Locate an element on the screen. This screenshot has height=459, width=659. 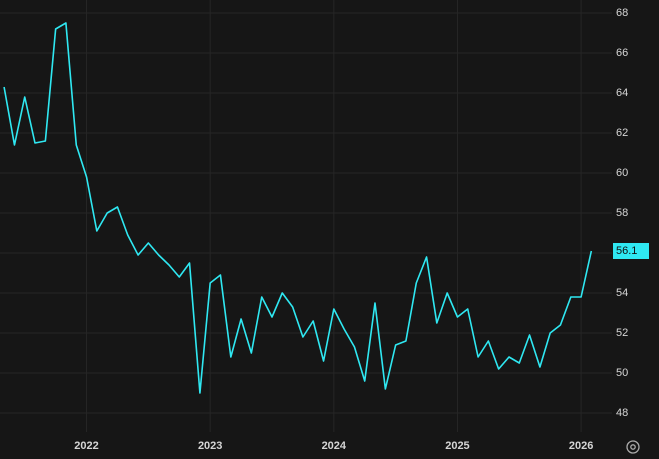
y-tick-label: 50 is located at coordinates (622, 373).